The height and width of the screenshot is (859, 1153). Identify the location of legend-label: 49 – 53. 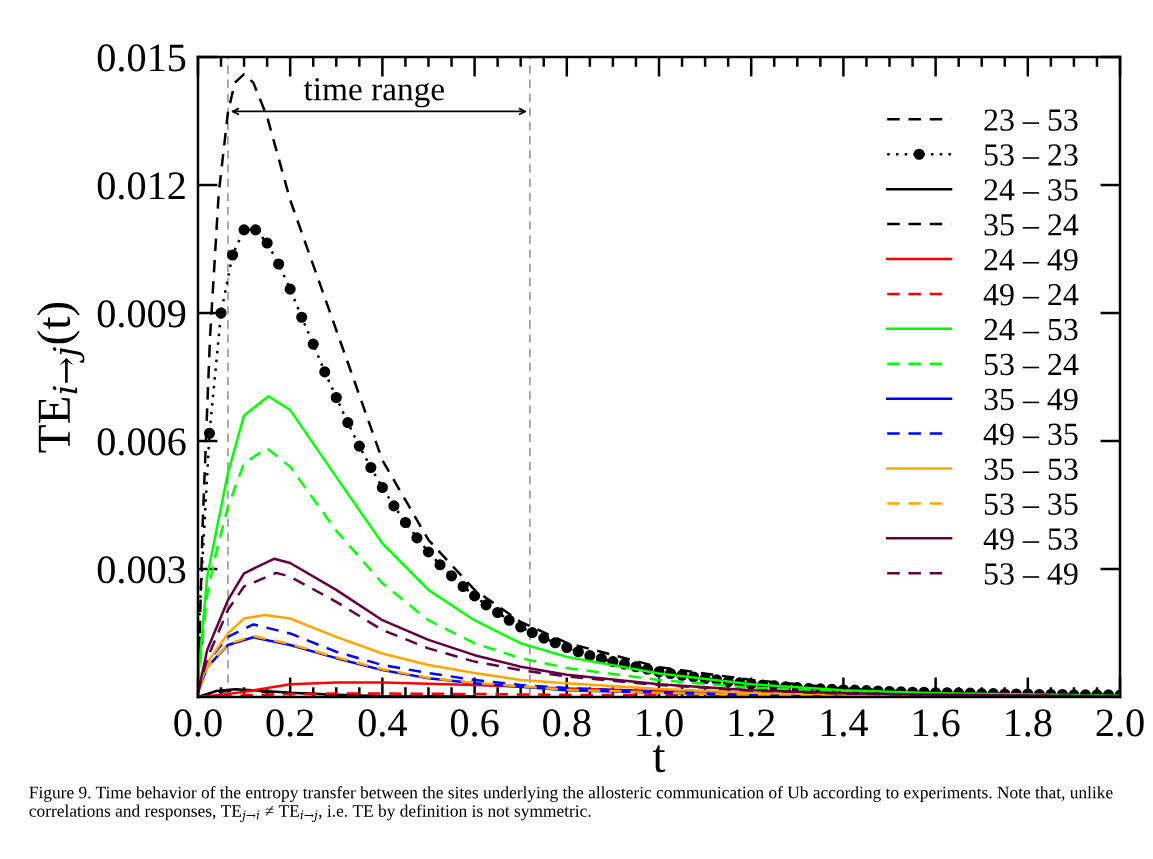
(1030, 539).